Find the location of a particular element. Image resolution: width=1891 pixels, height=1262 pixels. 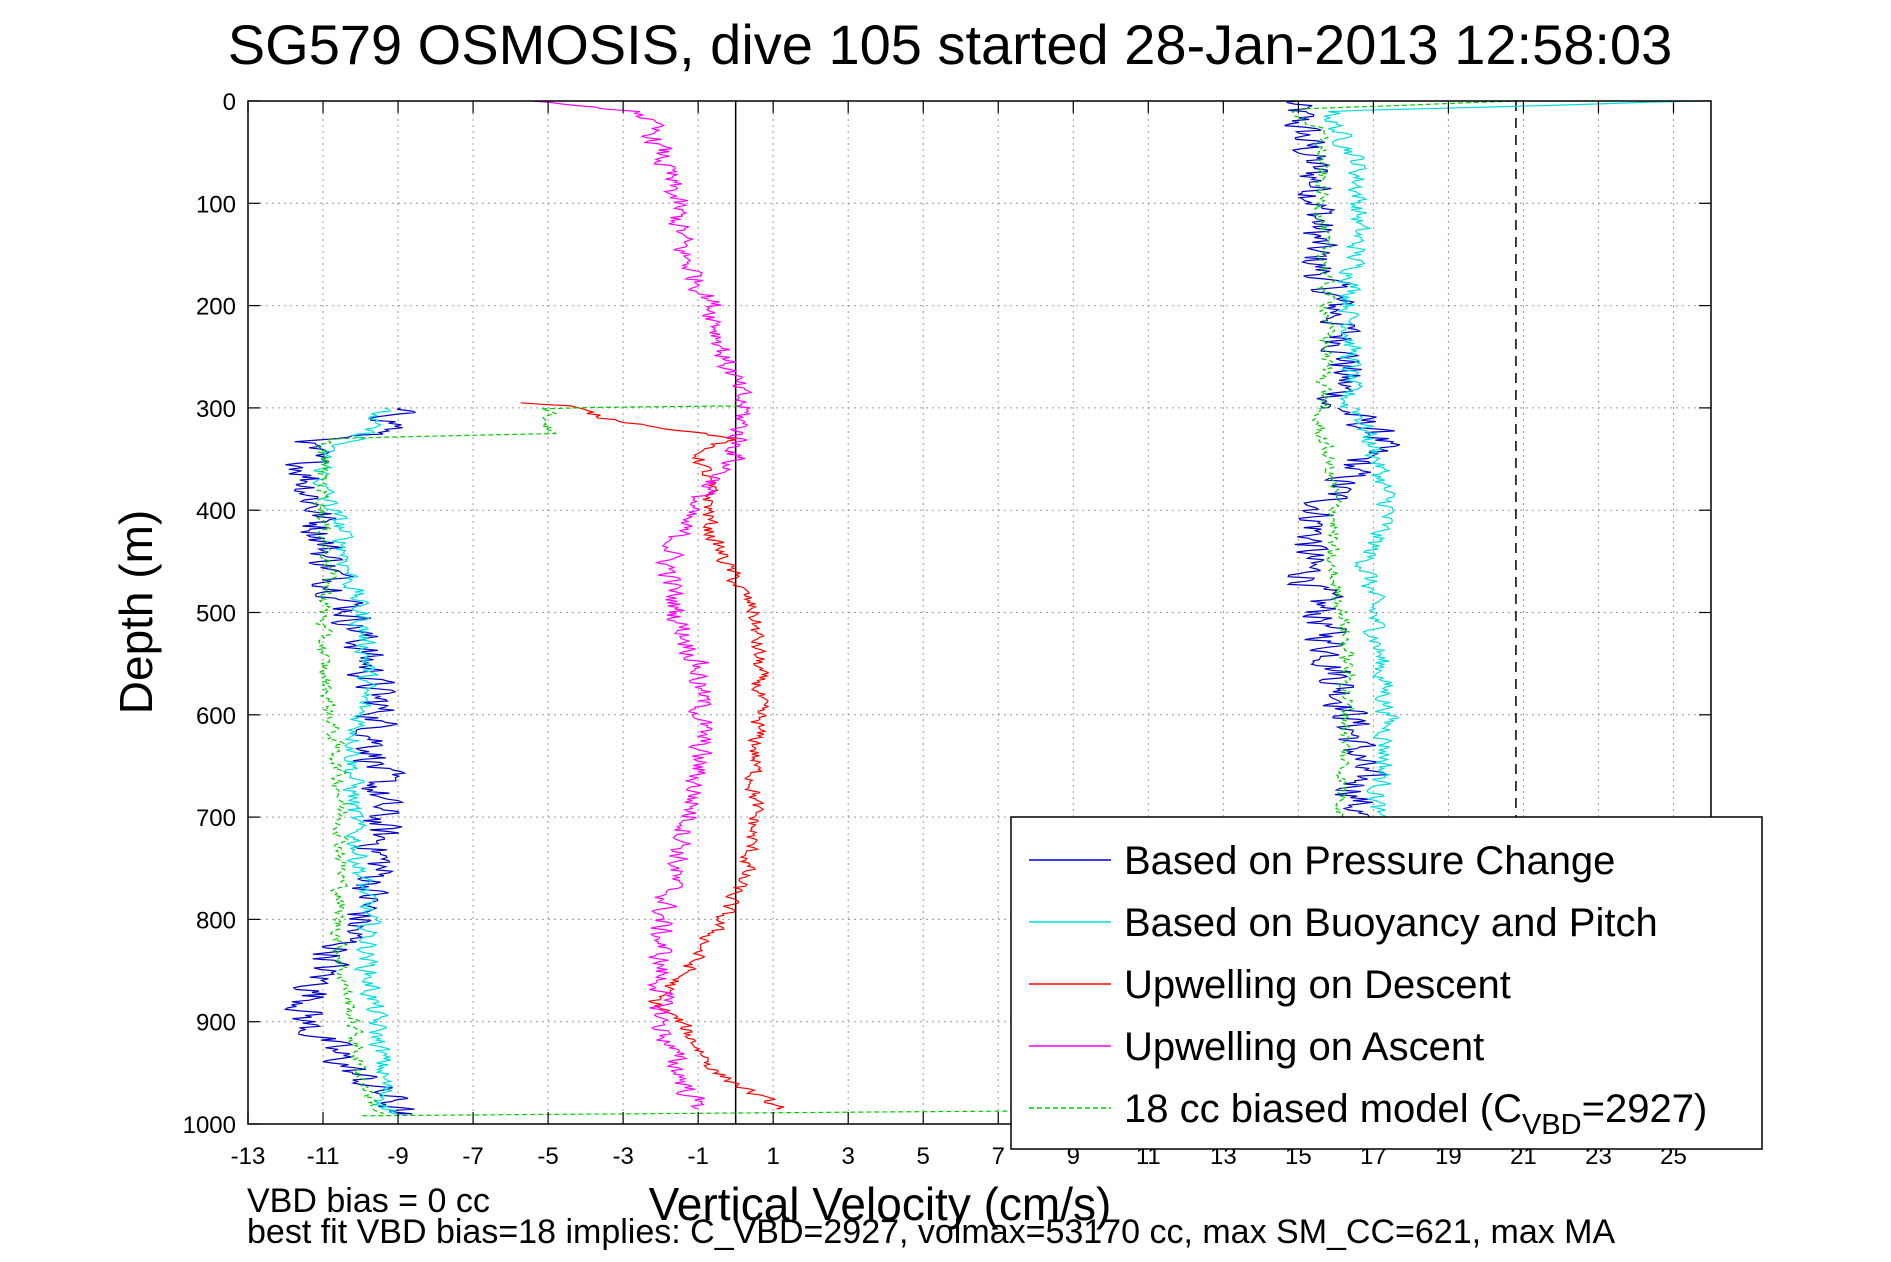

footer-line-1: VBD bias = 0 cc is located at coordinates (368, 1201).